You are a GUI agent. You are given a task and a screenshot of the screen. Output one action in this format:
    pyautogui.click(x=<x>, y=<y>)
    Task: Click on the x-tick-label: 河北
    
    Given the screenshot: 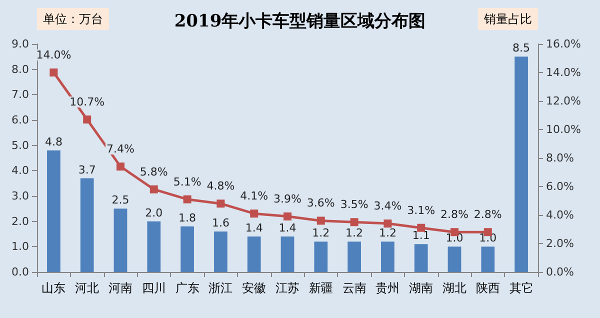 What is the action you would take?
    pyautogui.click(x=87, y=288)
    